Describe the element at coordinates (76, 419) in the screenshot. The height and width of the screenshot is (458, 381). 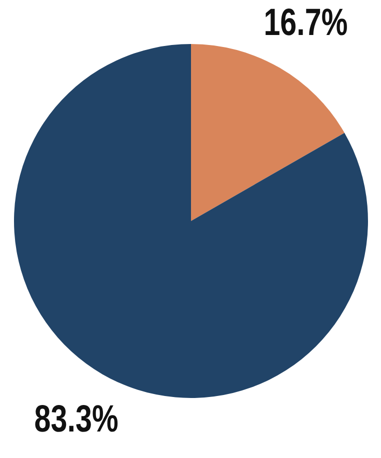
I see `data-label: 83.3%` at that location.